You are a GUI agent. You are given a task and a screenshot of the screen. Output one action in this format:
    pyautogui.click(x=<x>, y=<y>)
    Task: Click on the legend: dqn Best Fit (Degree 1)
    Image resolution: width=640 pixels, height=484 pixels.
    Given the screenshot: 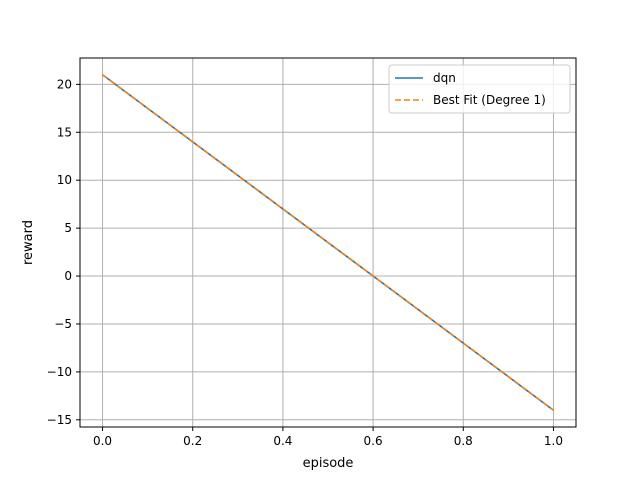 What is the action you would take?
    pyautogui.click(x=479, y=89)
    